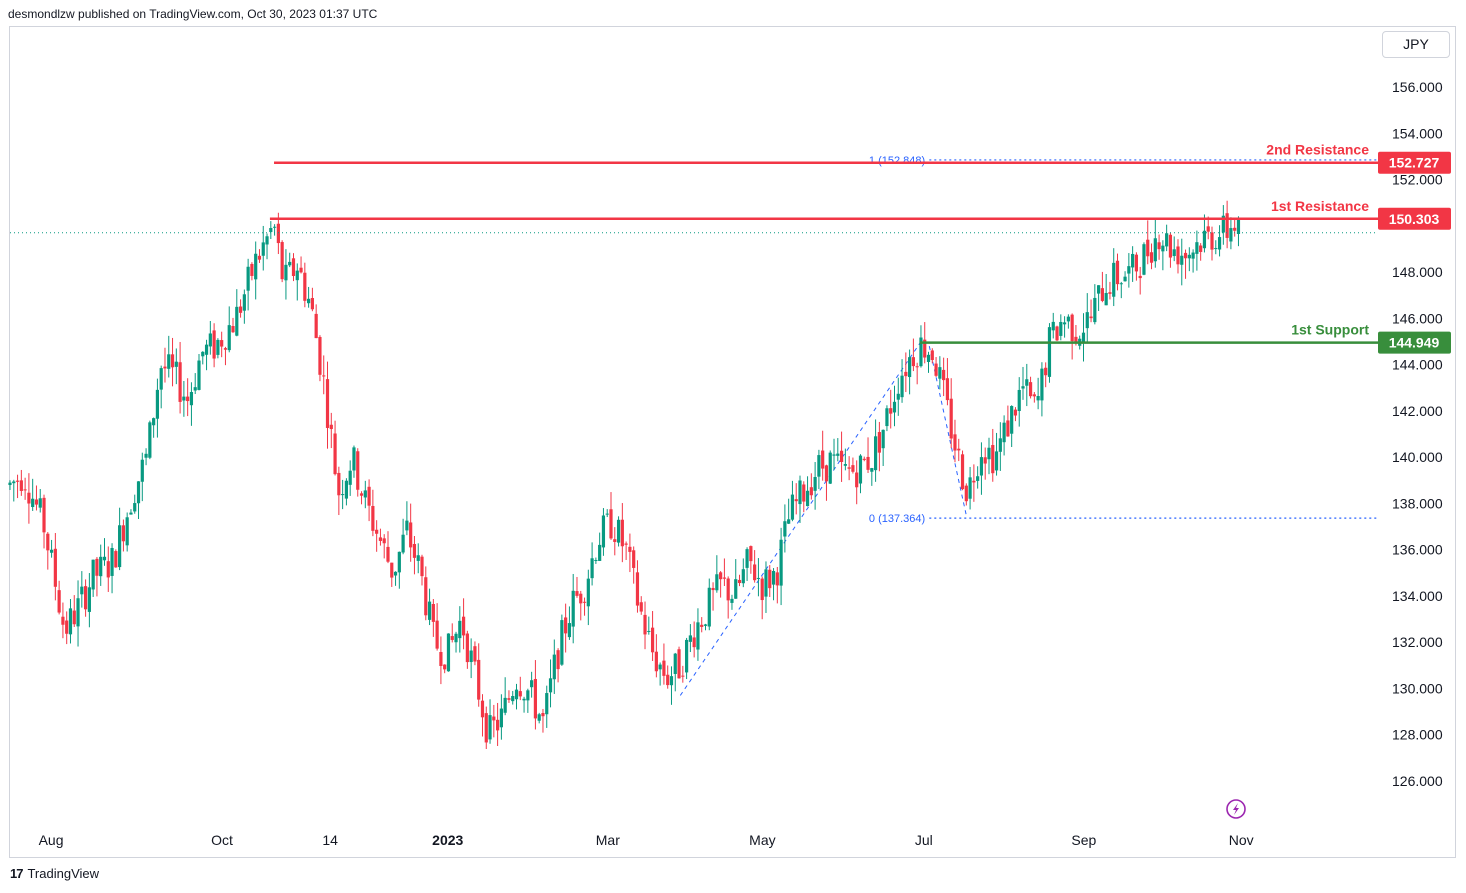 This screenshot has width=1466, height=893. What do you see at coordinates (1236, 809) in the screenshot?
I see `replay-icon` at bounding box center [1236, 809].